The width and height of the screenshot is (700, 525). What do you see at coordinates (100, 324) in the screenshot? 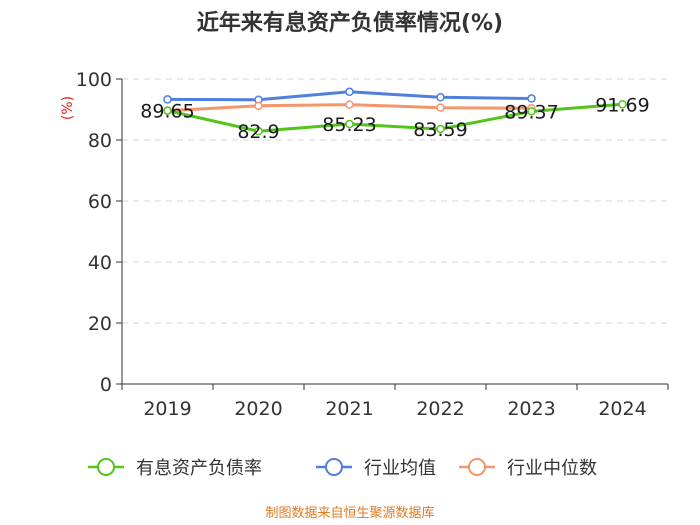
I see `y-tick-label: 20` at bounding box center [100, 324].